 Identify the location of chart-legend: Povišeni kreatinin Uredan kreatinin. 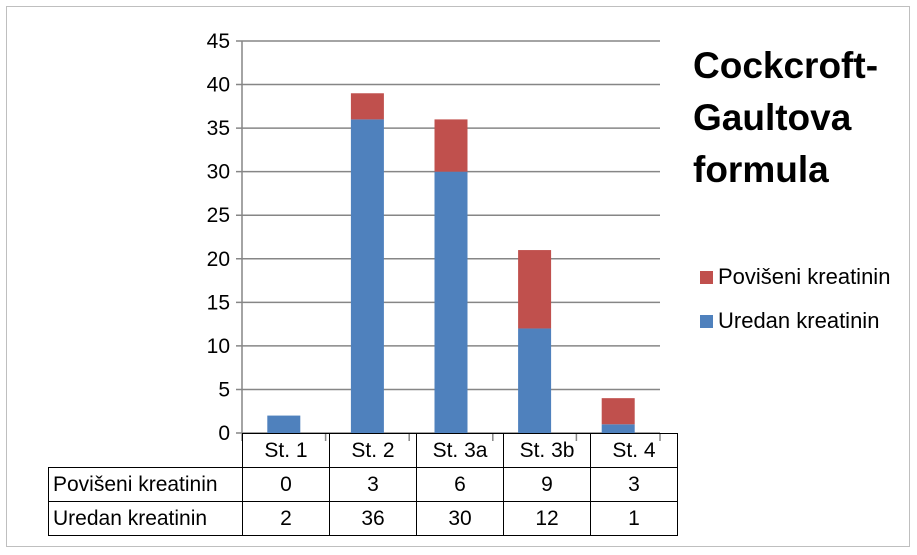
(795, 299).